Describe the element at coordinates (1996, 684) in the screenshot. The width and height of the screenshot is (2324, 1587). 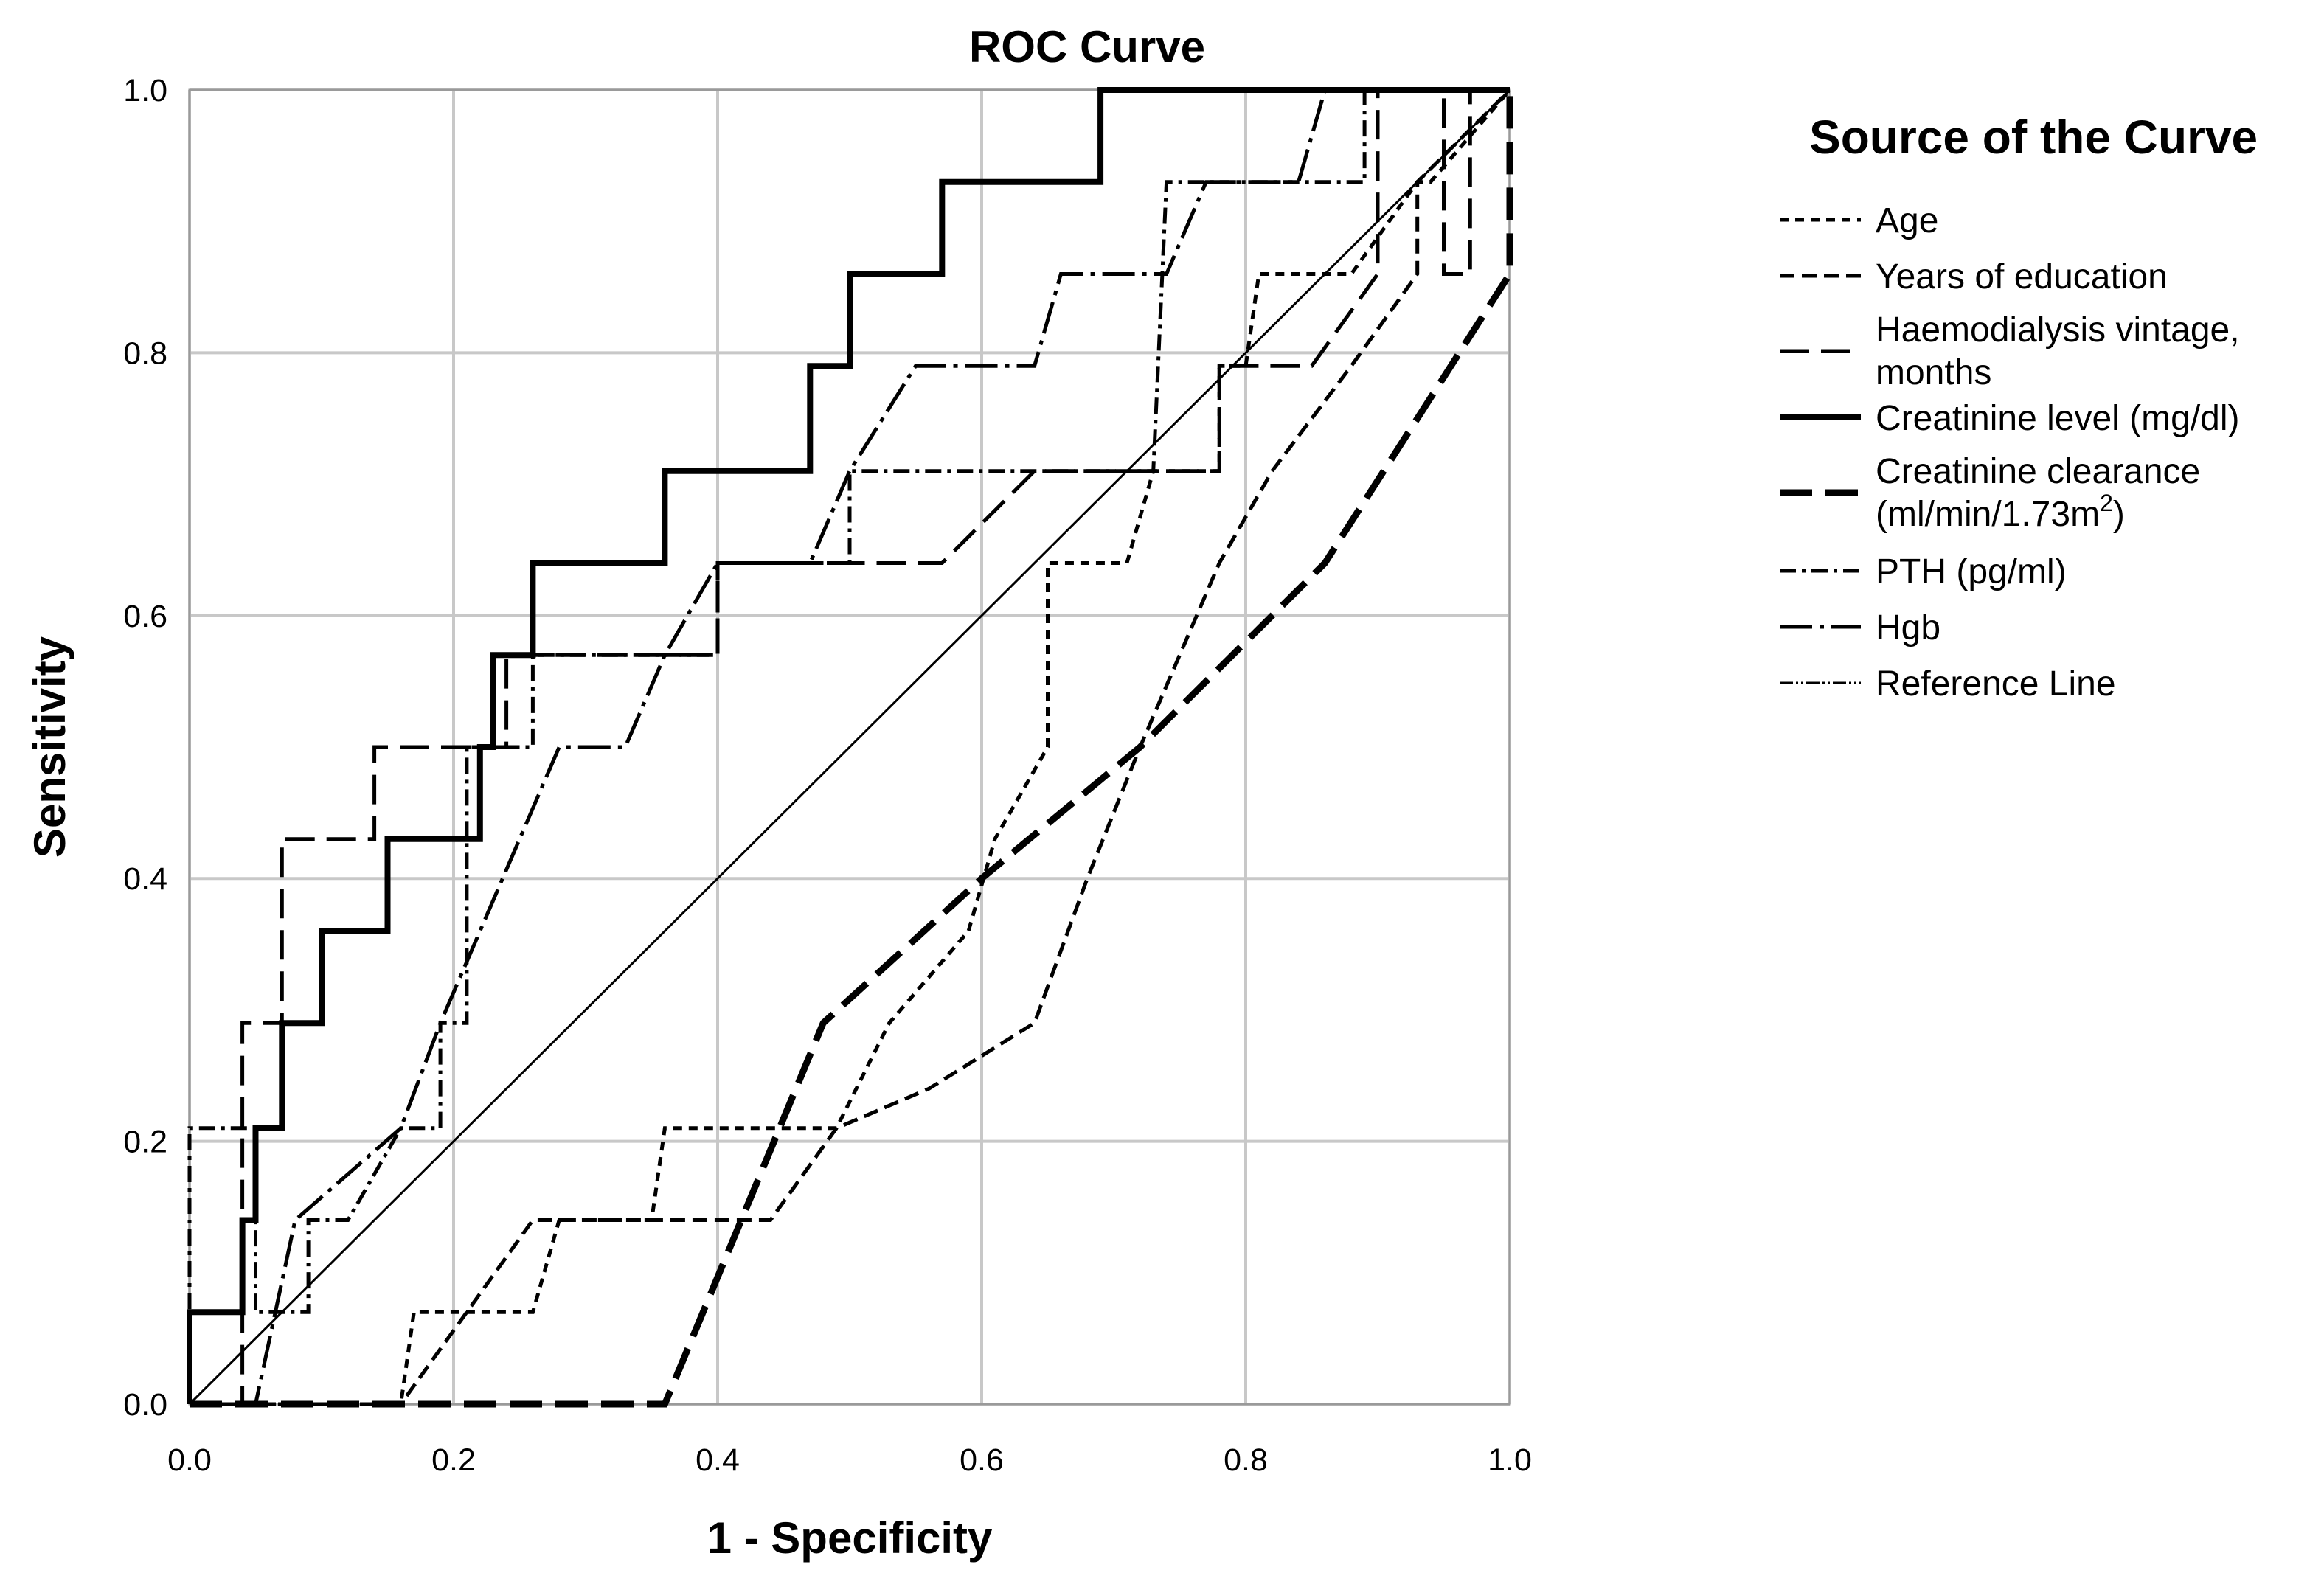
I see `legend-label-reference: Reference Line` at that location.